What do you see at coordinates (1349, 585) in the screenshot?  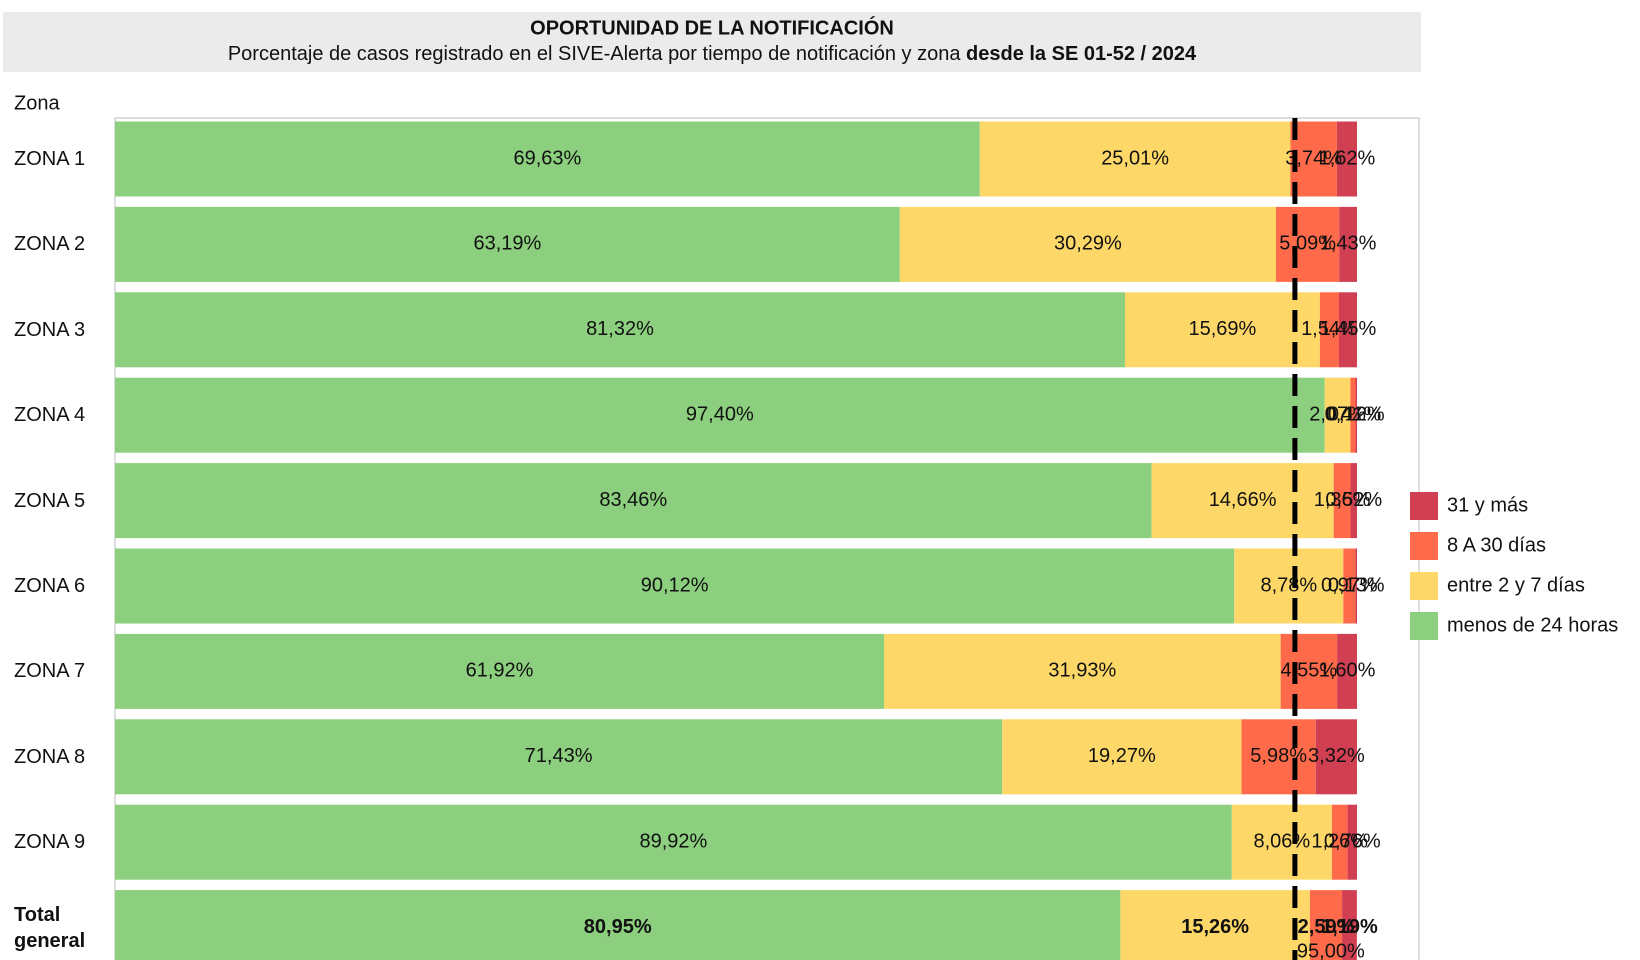 I see `data-label: 0,97%` at bounding box center [1349, 585].